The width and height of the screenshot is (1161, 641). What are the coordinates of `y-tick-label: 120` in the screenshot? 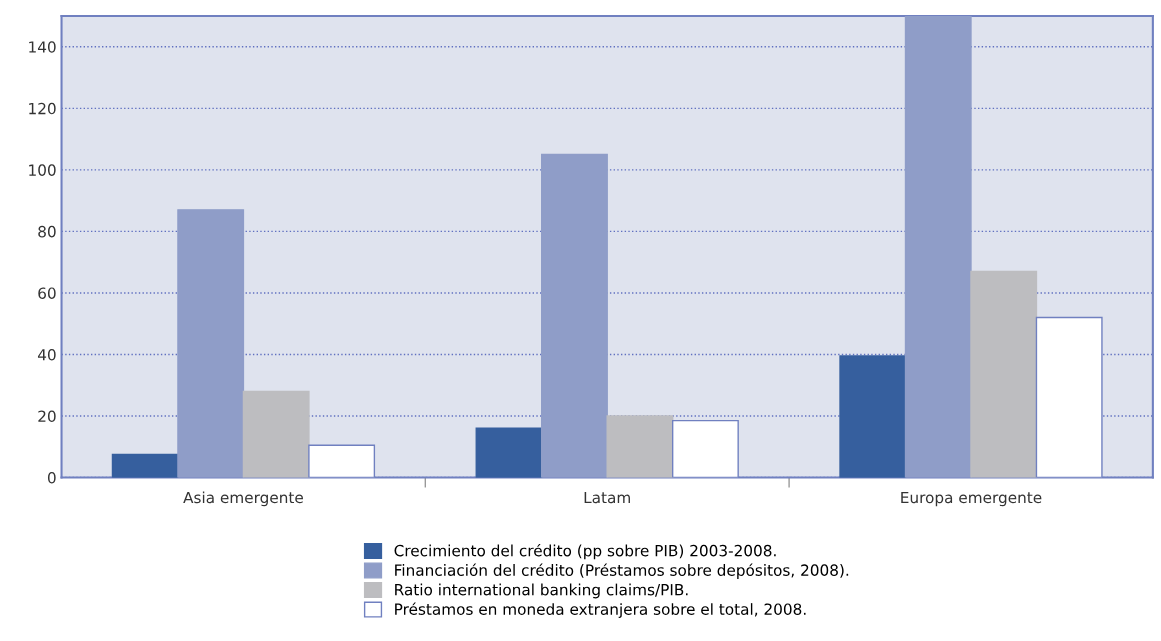 It's located at (42, 108).